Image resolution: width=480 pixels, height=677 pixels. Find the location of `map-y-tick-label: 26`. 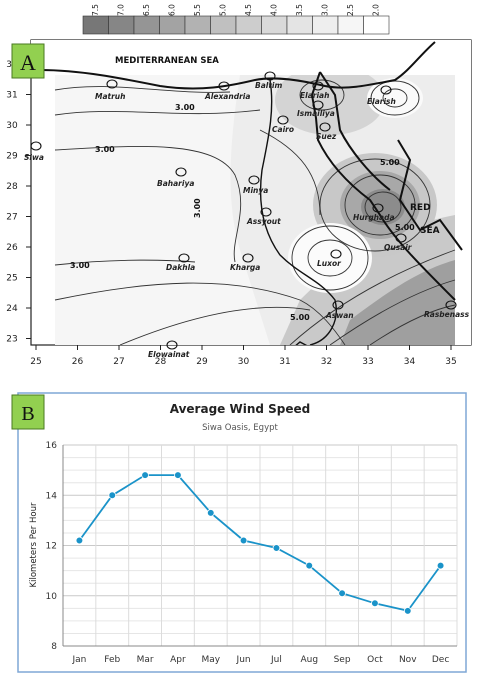

map-y-tick-label: 26 is located at coordinates (12, 248).